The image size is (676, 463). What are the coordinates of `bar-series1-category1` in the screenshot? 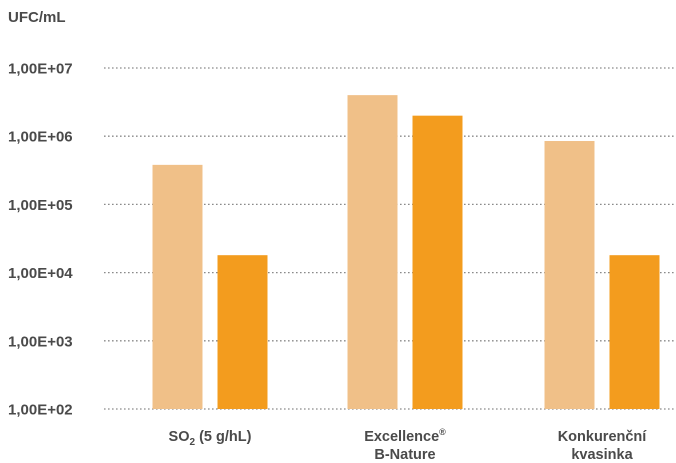 It's located at (177, 286).